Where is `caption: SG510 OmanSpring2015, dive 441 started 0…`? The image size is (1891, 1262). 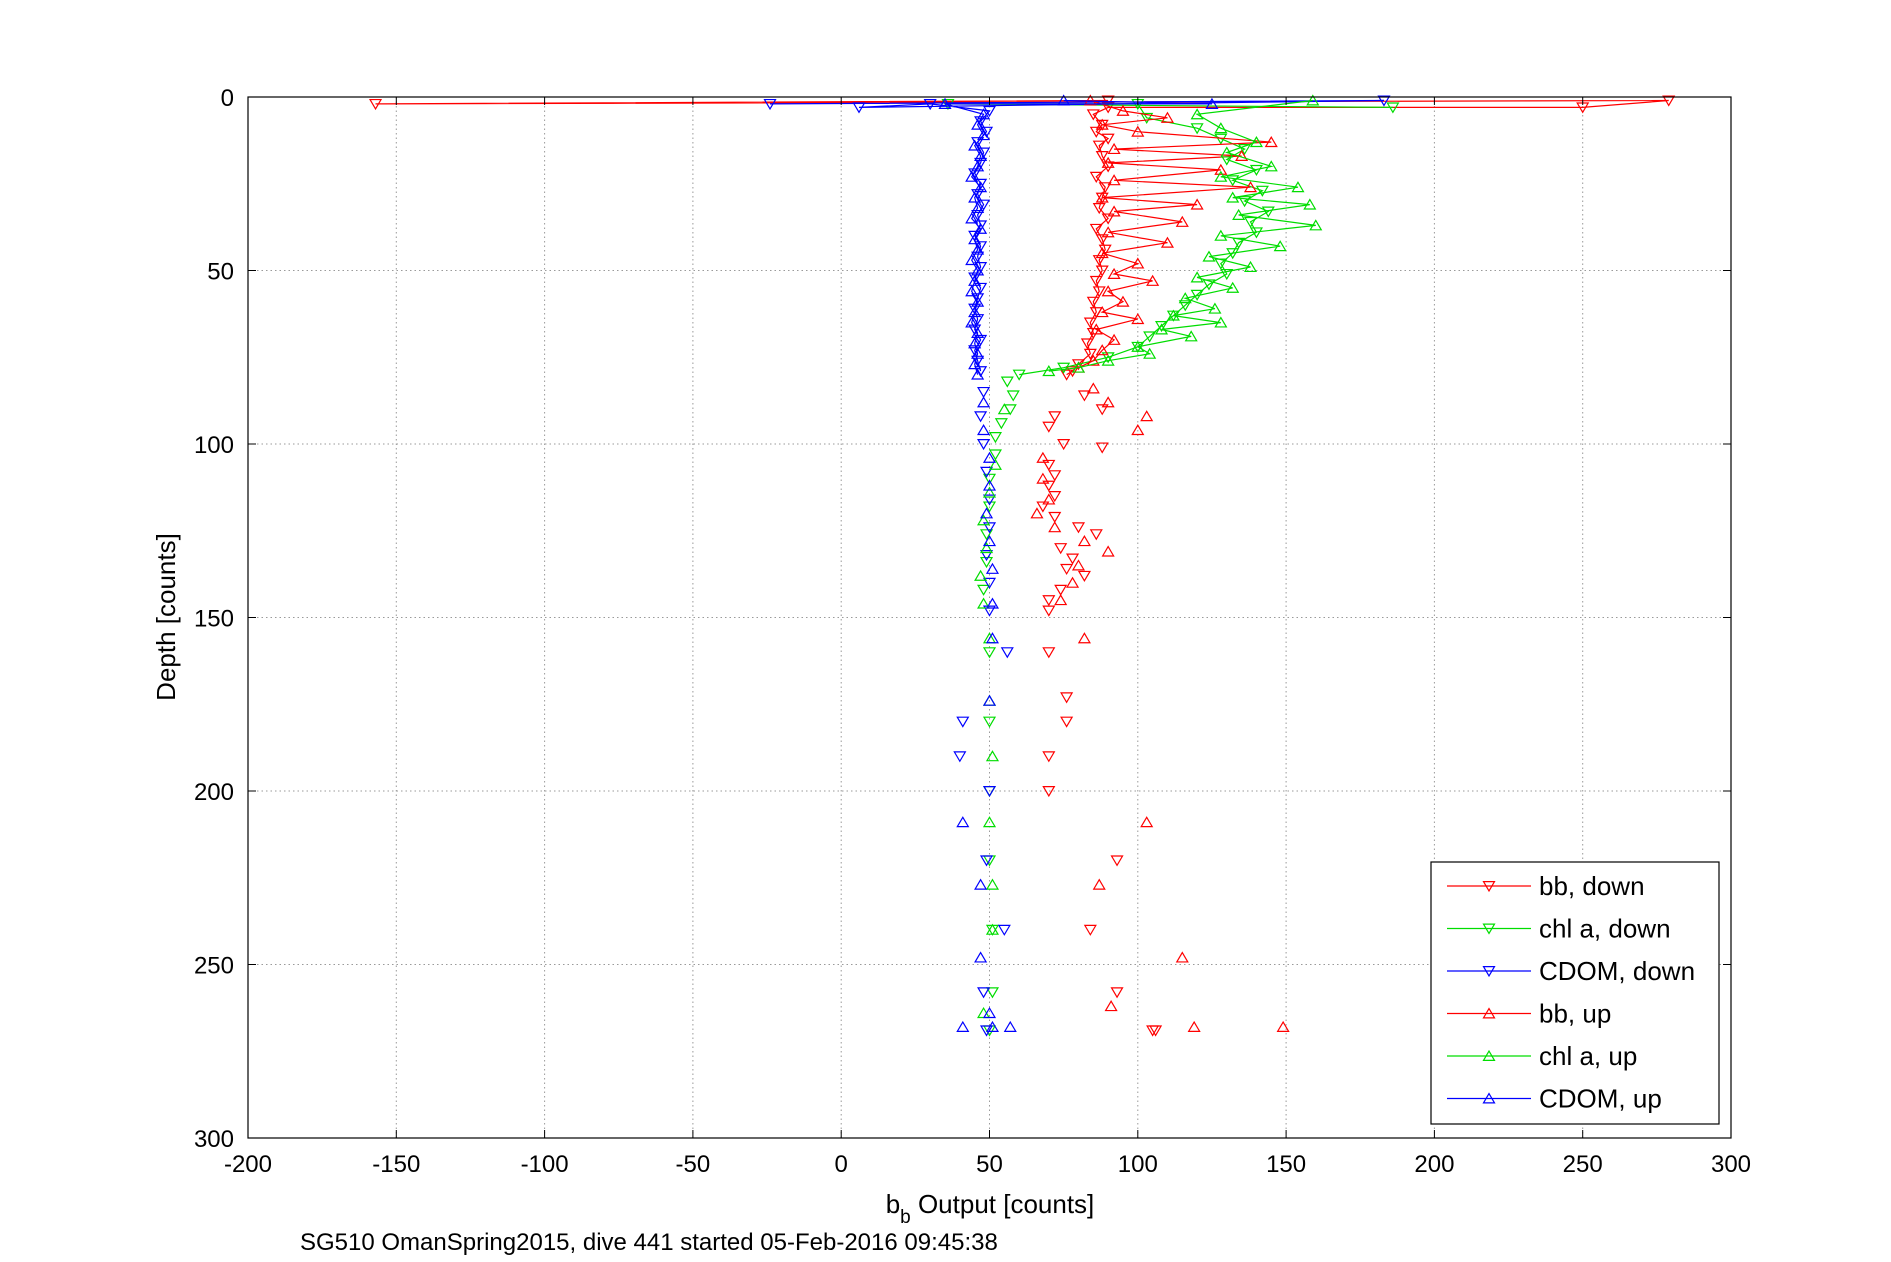
caption: SG510 OmanSpring2015, dive 441 started 0… is located at coordinates (649, 1242).